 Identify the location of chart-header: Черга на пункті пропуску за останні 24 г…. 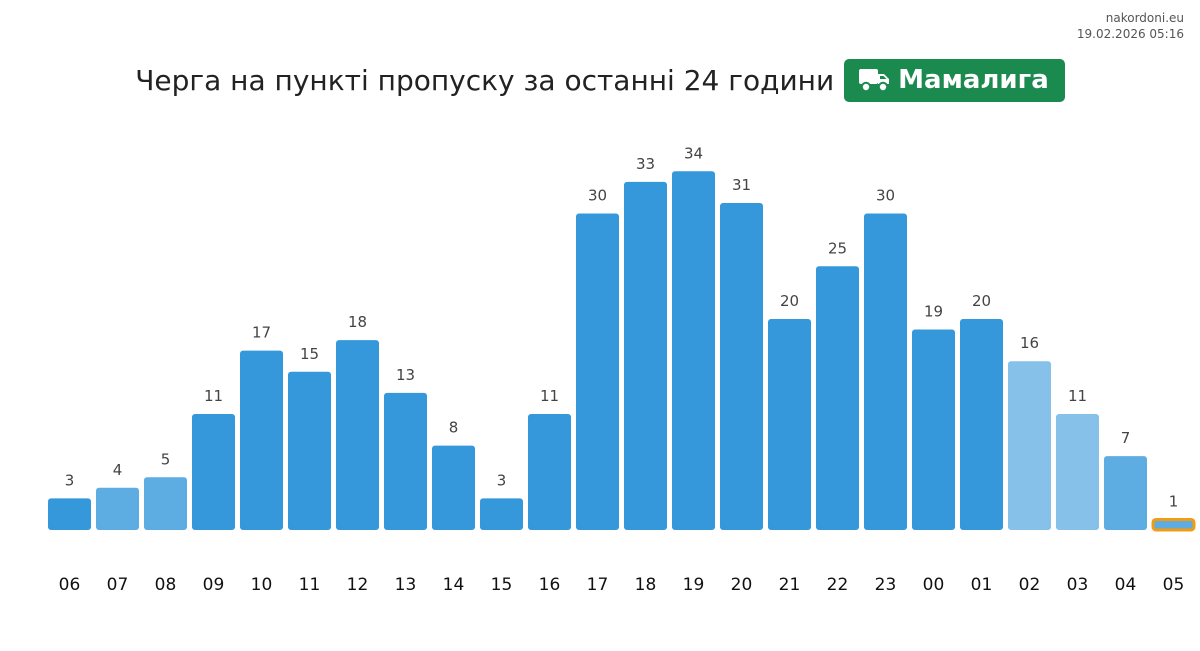
(600, 80).